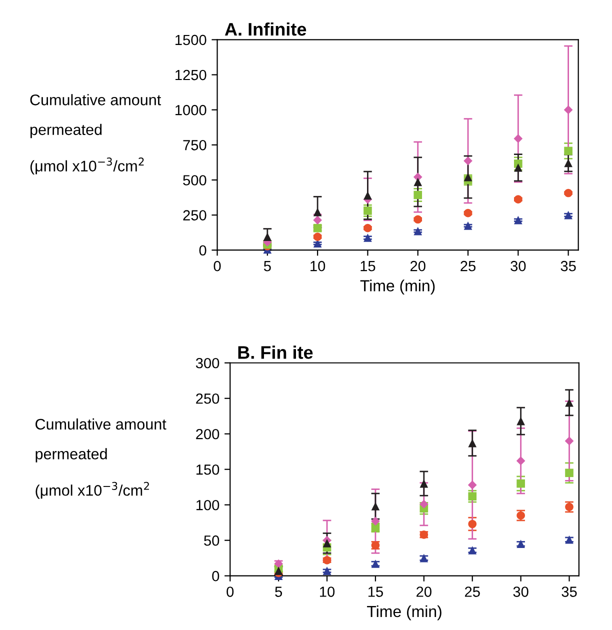 This screenshot has height=630, width=612. Describe the element at coordinates (191, 75) in the screenshot. I see `y-tick-label: 1250` at that location.